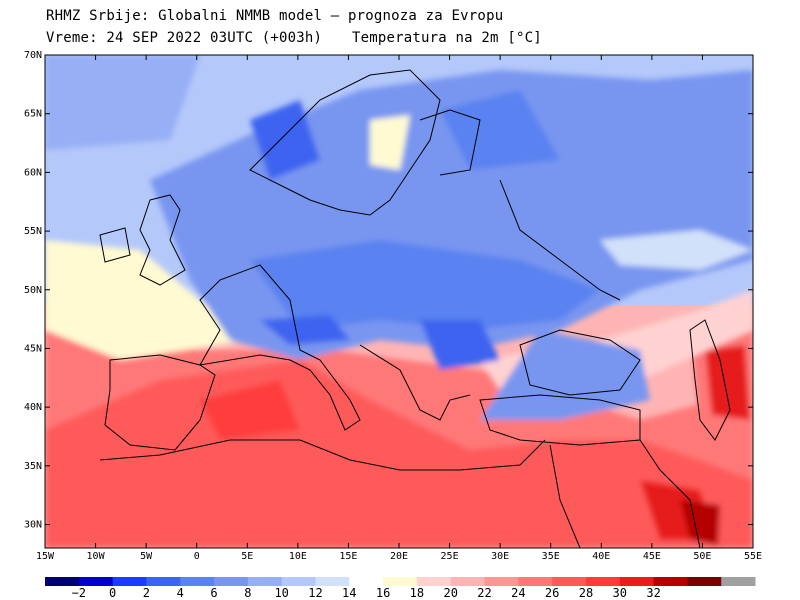 The width and height of the screenshot is (800, 600). What do you see at coordinates (348, 556) in the screenshot?
I see `lon-tick-label: 15E` at bounding box center [348, 556].